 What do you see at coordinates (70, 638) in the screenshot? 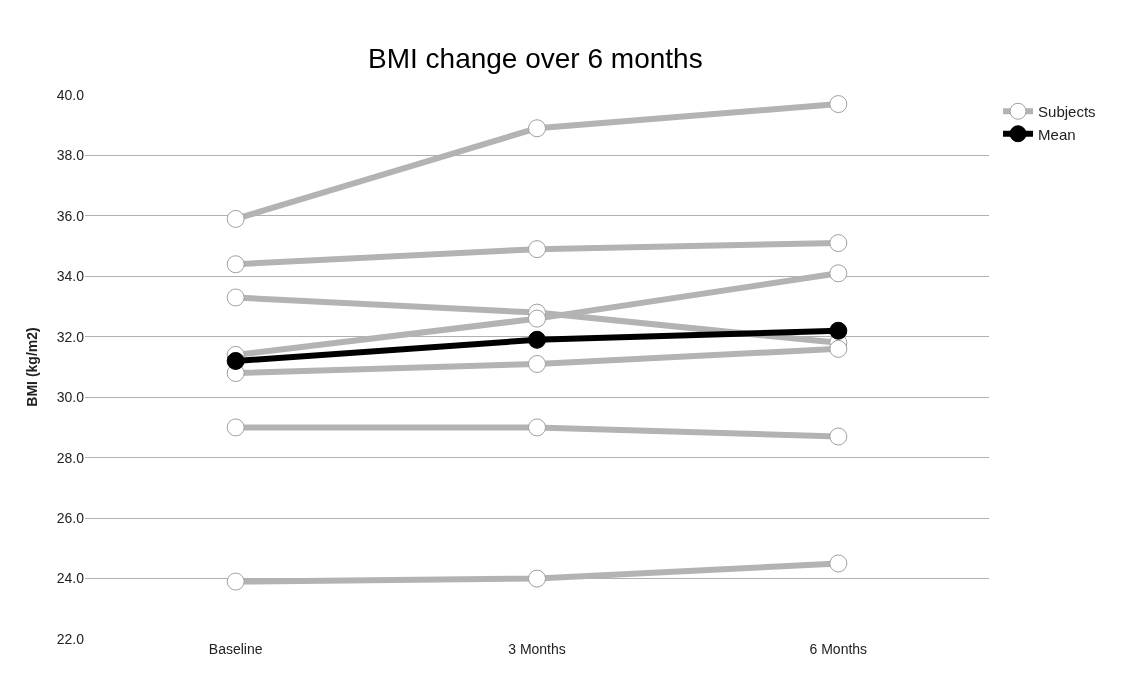
I see `y-tick-label: 22.0` at bounding box center [70, 638].